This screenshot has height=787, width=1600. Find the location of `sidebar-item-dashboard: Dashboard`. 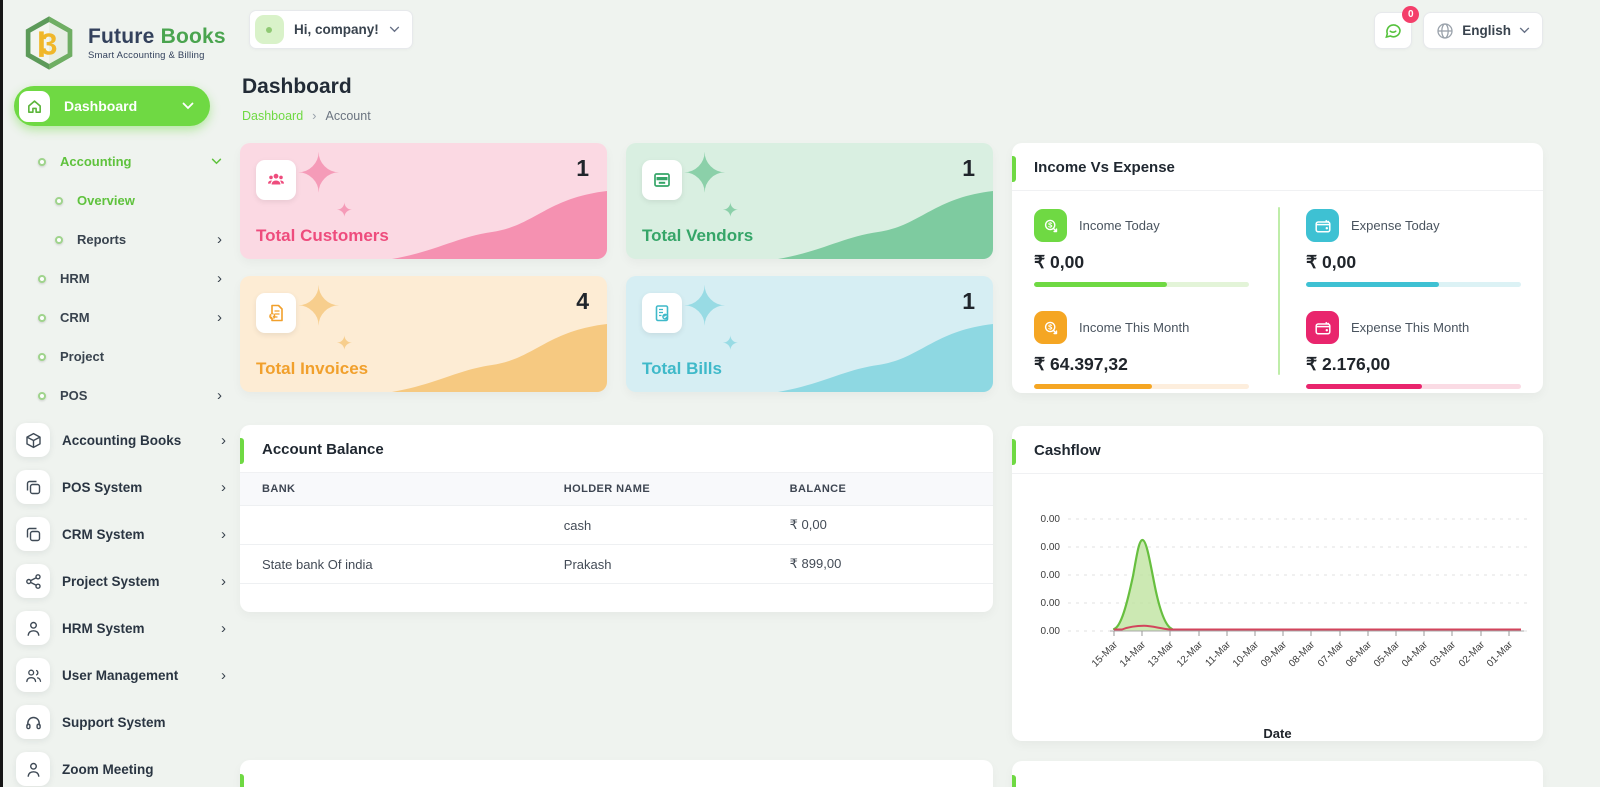

sidebar-item-dashboard: Dashboard is located at coordinates (112, 106).